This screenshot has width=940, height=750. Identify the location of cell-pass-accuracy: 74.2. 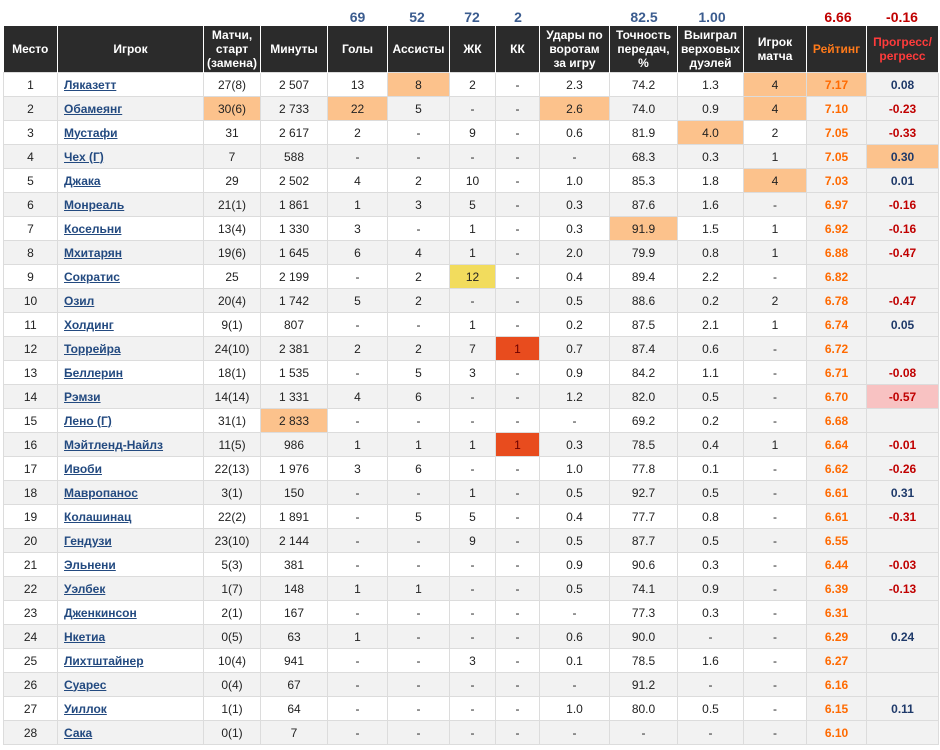
(643, 84).